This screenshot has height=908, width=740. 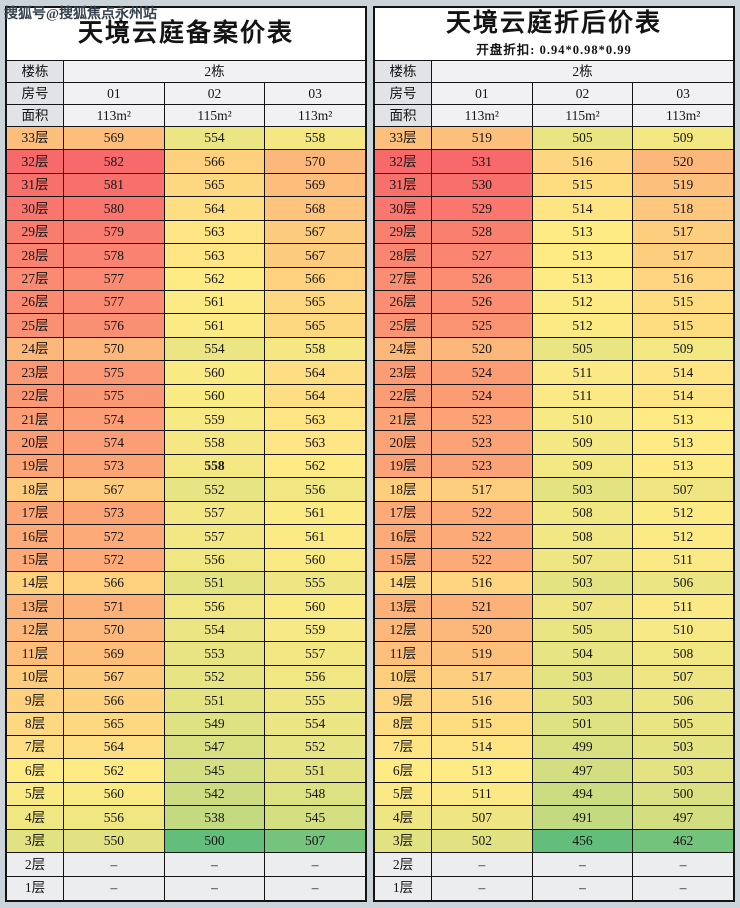 I want to click on table-row: 9层 566 551 555, so click(x=186, y=701).